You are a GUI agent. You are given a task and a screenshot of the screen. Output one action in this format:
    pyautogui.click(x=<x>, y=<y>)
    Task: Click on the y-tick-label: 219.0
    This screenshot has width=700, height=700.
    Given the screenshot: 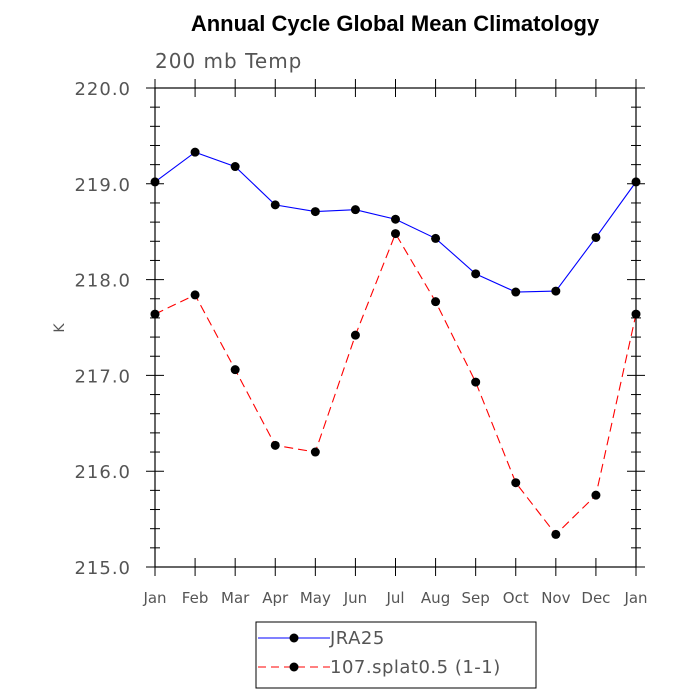 What is the action you would take?
    pyautogui.click(x=102, y=185)
    